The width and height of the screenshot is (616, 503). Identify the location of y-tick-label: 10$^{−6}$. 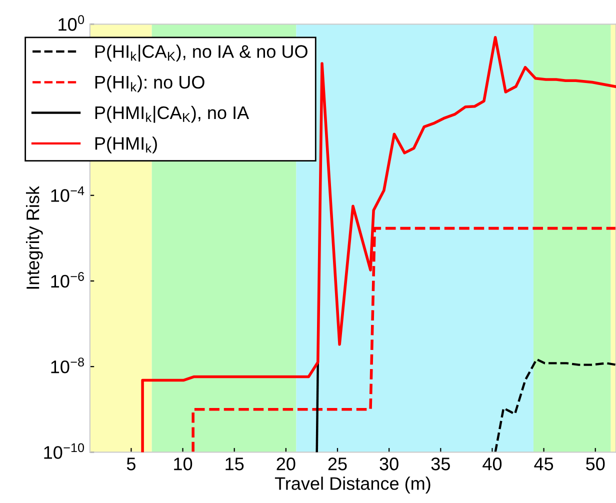
(67, 280).